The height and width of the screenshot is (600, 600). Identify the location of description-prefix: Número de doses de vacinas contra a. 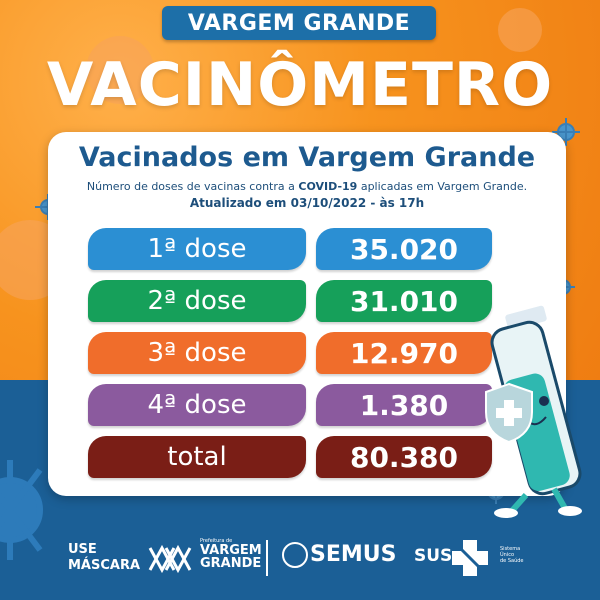
(192, 186).